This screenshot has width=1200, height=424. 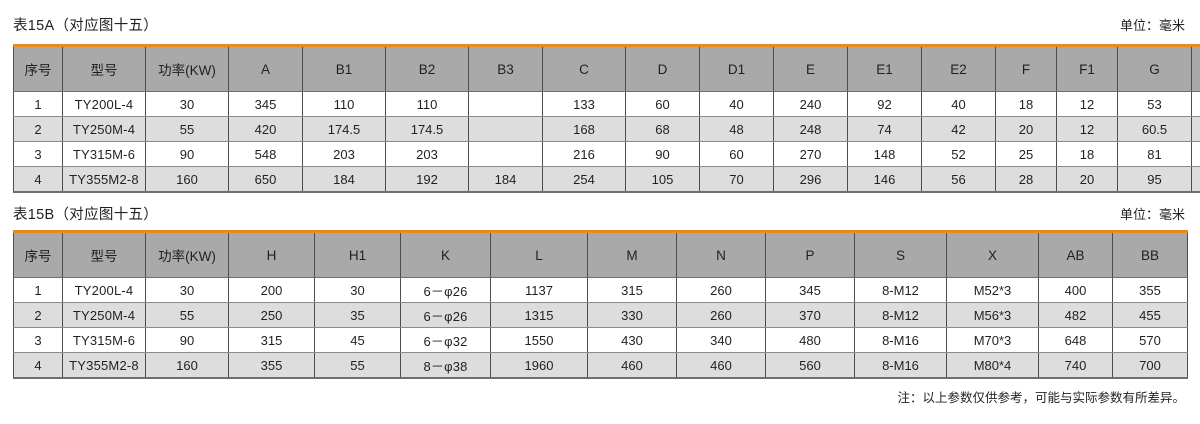 I want to click on cell-E: 270, so click(x=810, y=154).